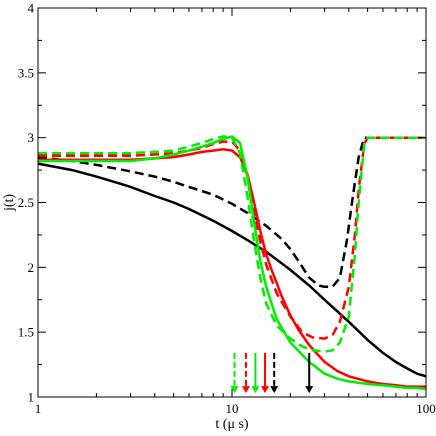 Image resolution: width=436 pixels, height=436 pixels. Describe the element at coordinates (9, 203) in the screenshot. I see `y-axis-label: j(t)` at that location.